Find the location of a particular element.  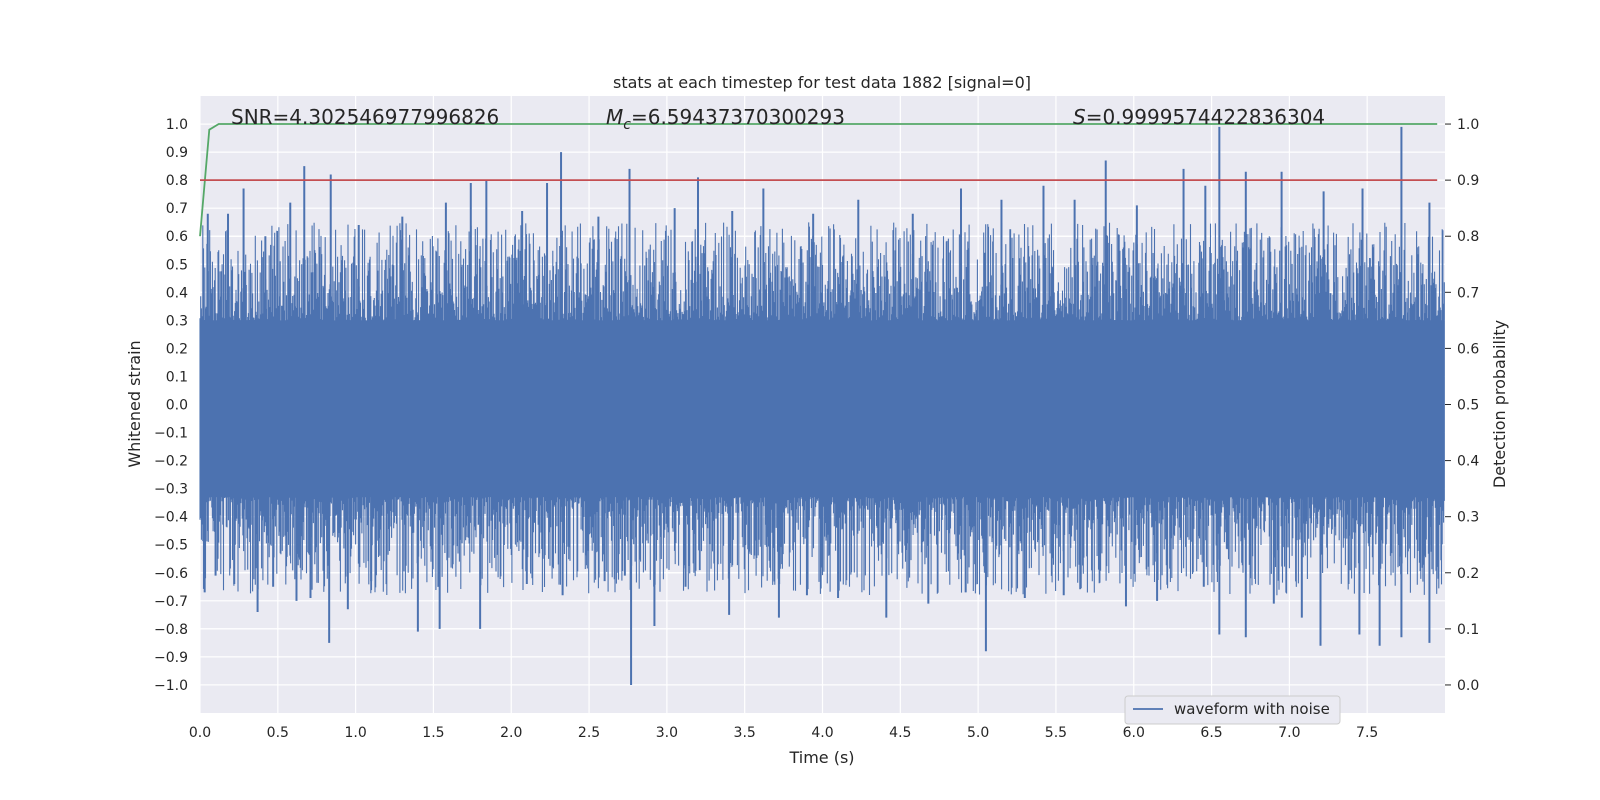

y-right-tick-label: 1.0 is located at coordinates (1468, 125).